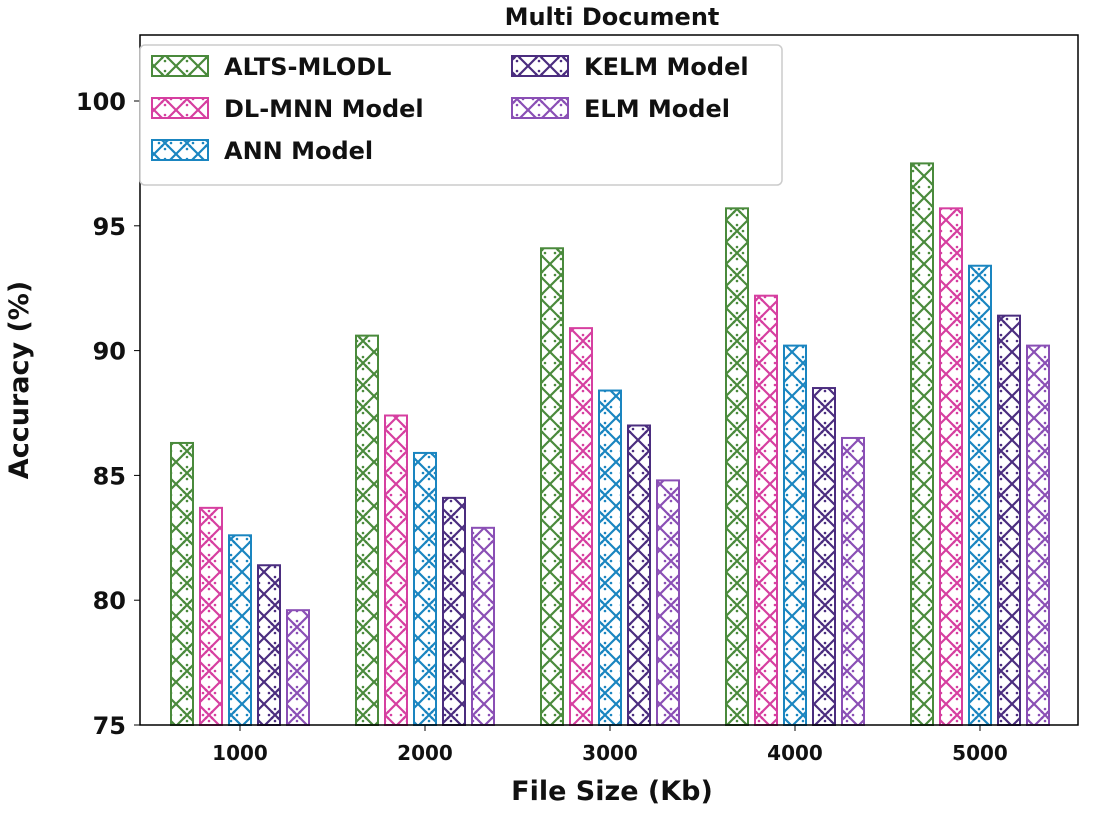 The width and height of the screenshot is (1105, 813). Describe the element at coordinates (483, 626) in the screenshot. I see `bar-elm-model-2000` at that location.